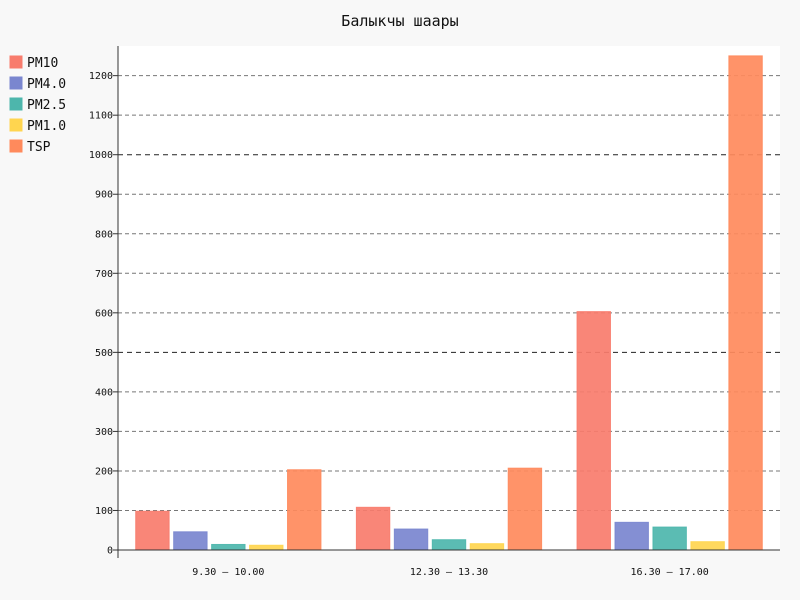  I want to click on y-tick-label: 1000, so click(101, 155).